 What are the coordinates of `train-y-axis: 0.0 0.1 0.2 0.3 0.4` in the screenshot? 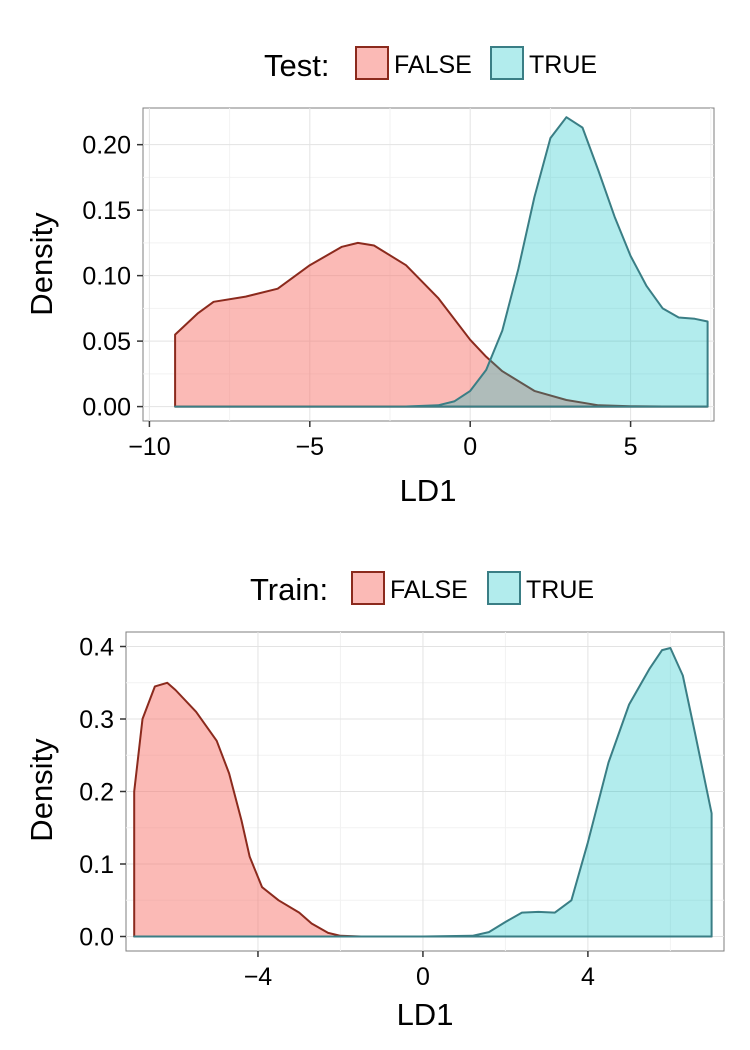 It's located at (102, 793).